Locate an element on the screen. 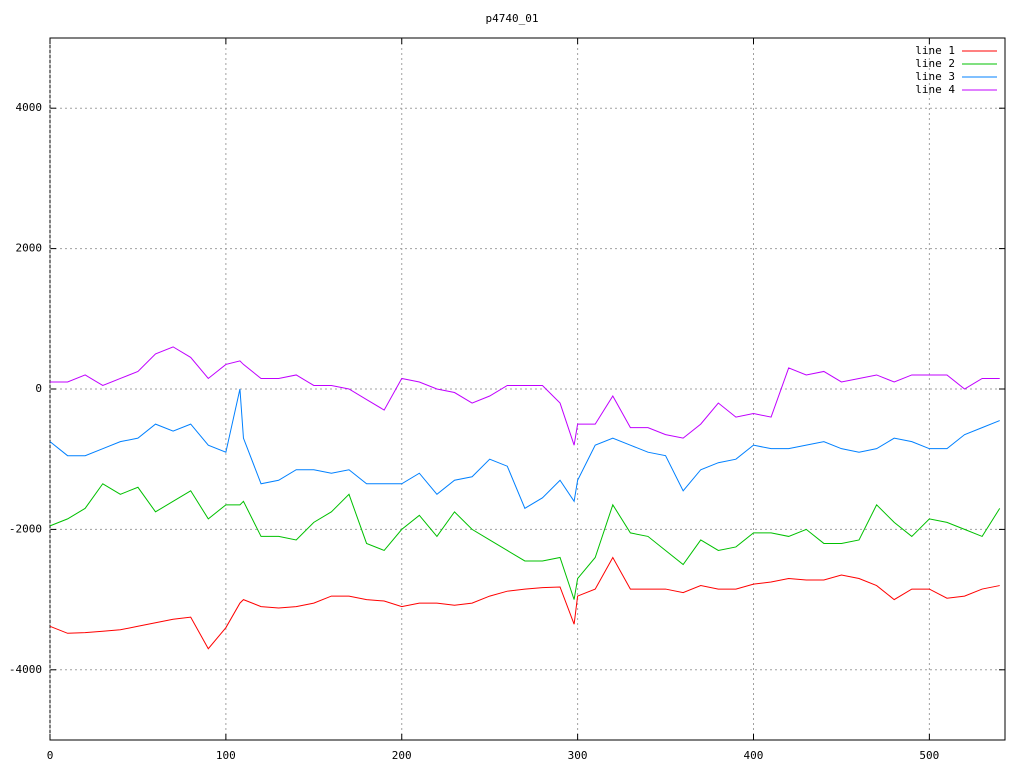  y-tick-label: -4000 is located at coordinates (25, 669).